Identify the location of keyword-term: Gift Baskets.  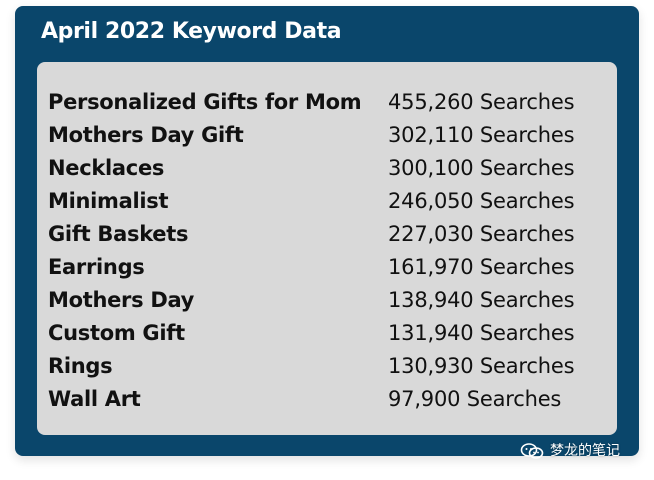
(118, 234).